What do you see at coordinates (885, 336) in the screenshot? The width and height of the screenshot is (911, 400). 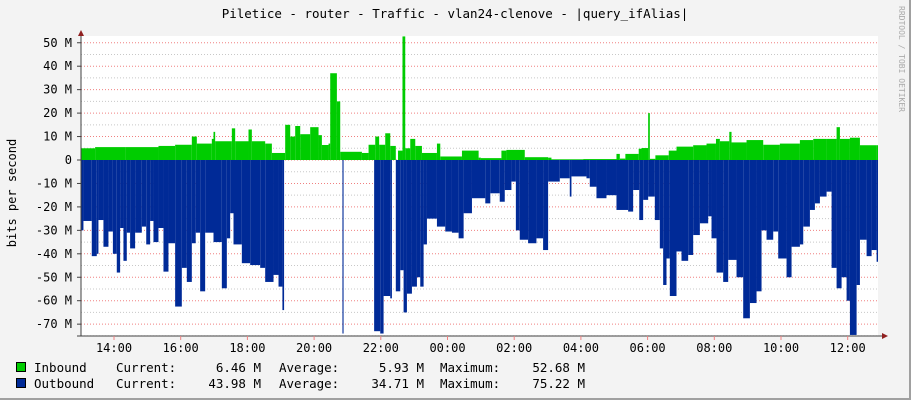 I see `x-axis-arrow-icon` at bounding box center [885, 336].